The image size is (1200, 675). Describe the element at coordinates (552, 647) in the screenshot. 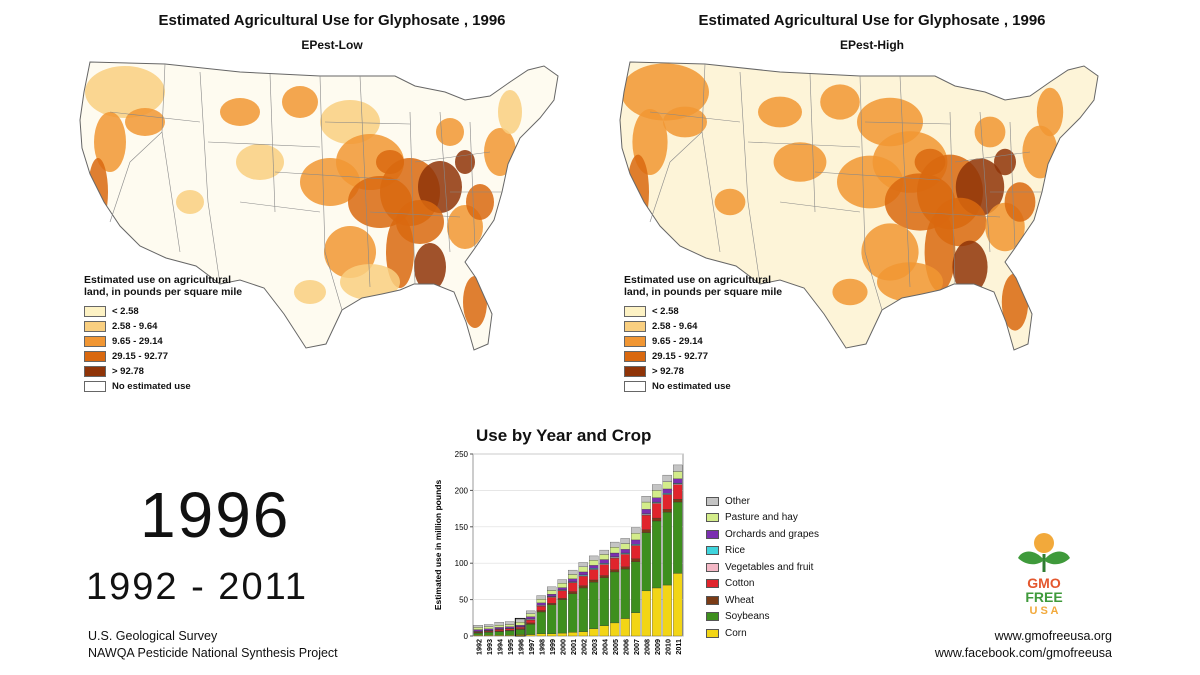

I see `x-tick-label: 1999` at that location.